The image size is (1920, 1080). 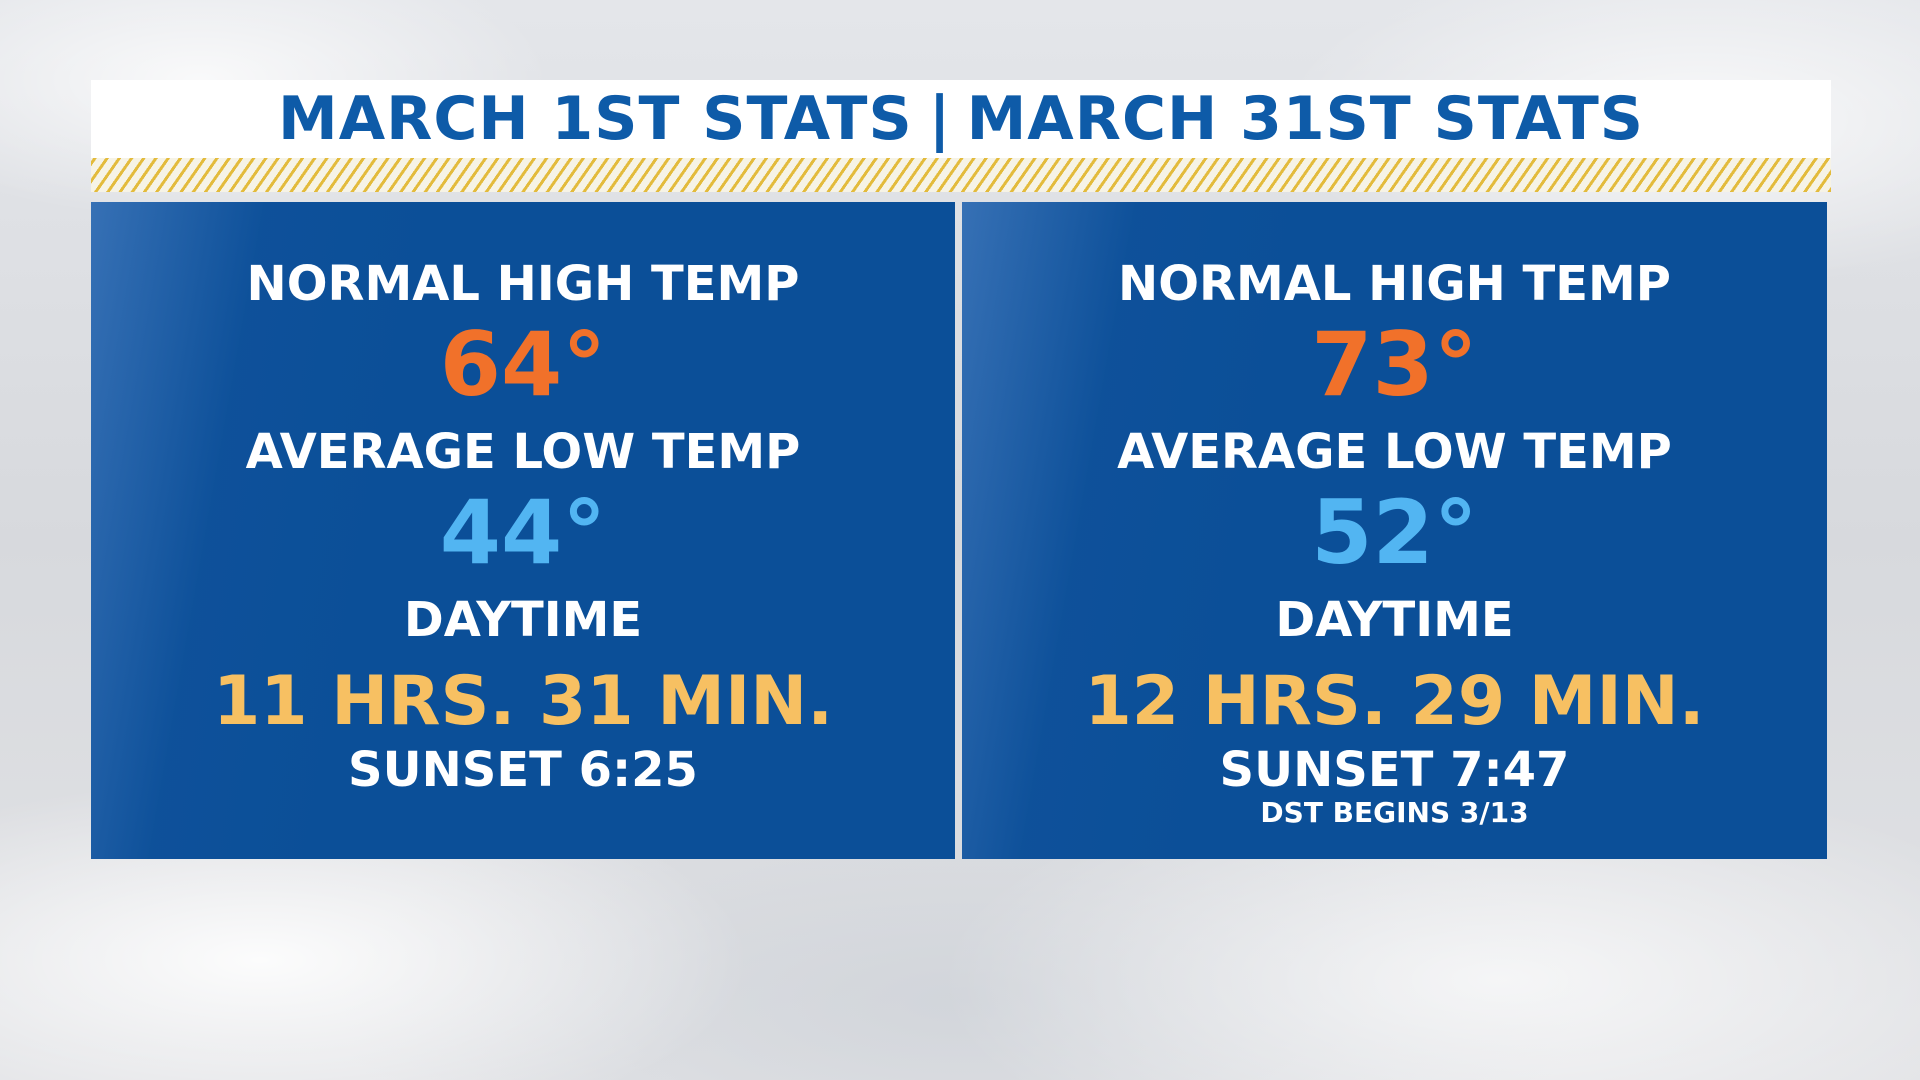 I want to click on daytime-value: 11 HRS. 31 MIN., so click(x=523, y=701).